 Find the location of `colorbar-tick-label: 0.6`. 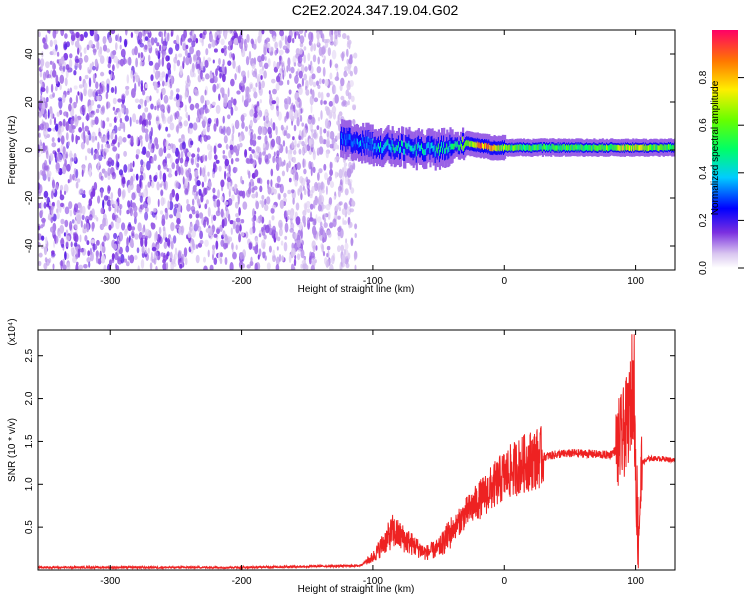

colorbar-tick-label: 0.6 is located at coordinates (703, 125).